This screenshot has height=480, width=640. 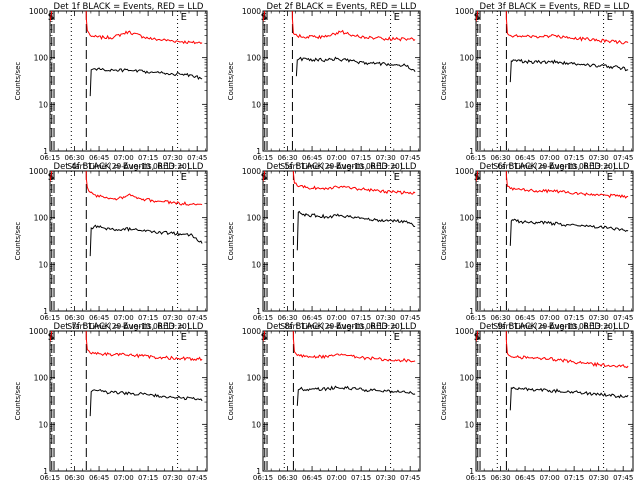 I want to click on panel-title: Det 2f BLACK = Events, RED = LLD, so click(x=342, y=7).